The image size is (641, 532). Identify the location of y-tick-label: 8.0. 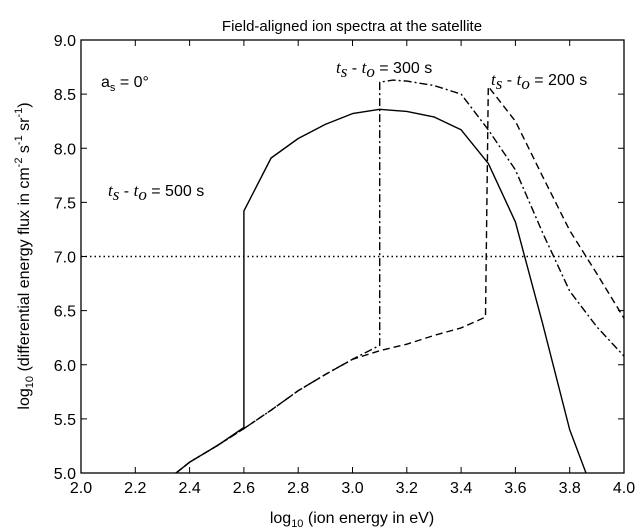
(65, 149).